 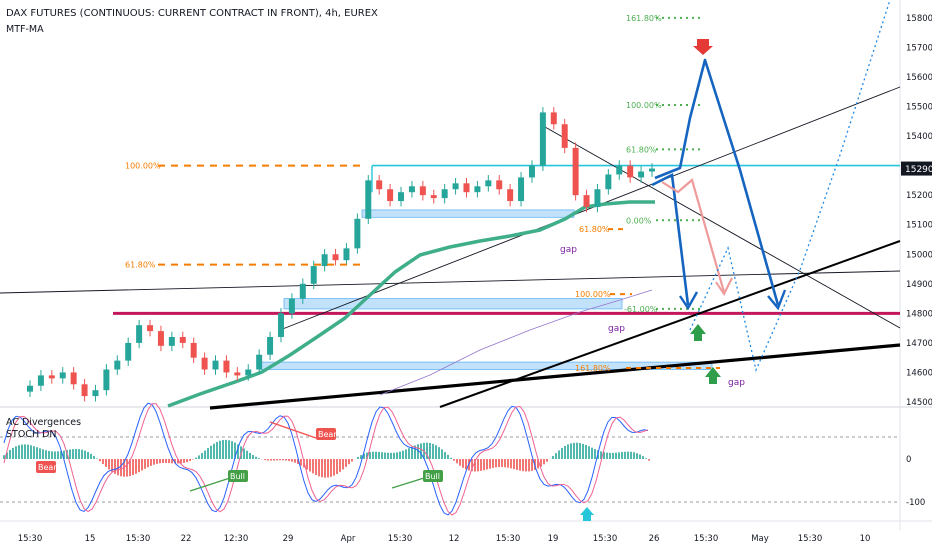 What do you see at coordinates (919, 373) in the screenshot?
I see `y-tick-label: 14600` at bounding box center [919, 373].